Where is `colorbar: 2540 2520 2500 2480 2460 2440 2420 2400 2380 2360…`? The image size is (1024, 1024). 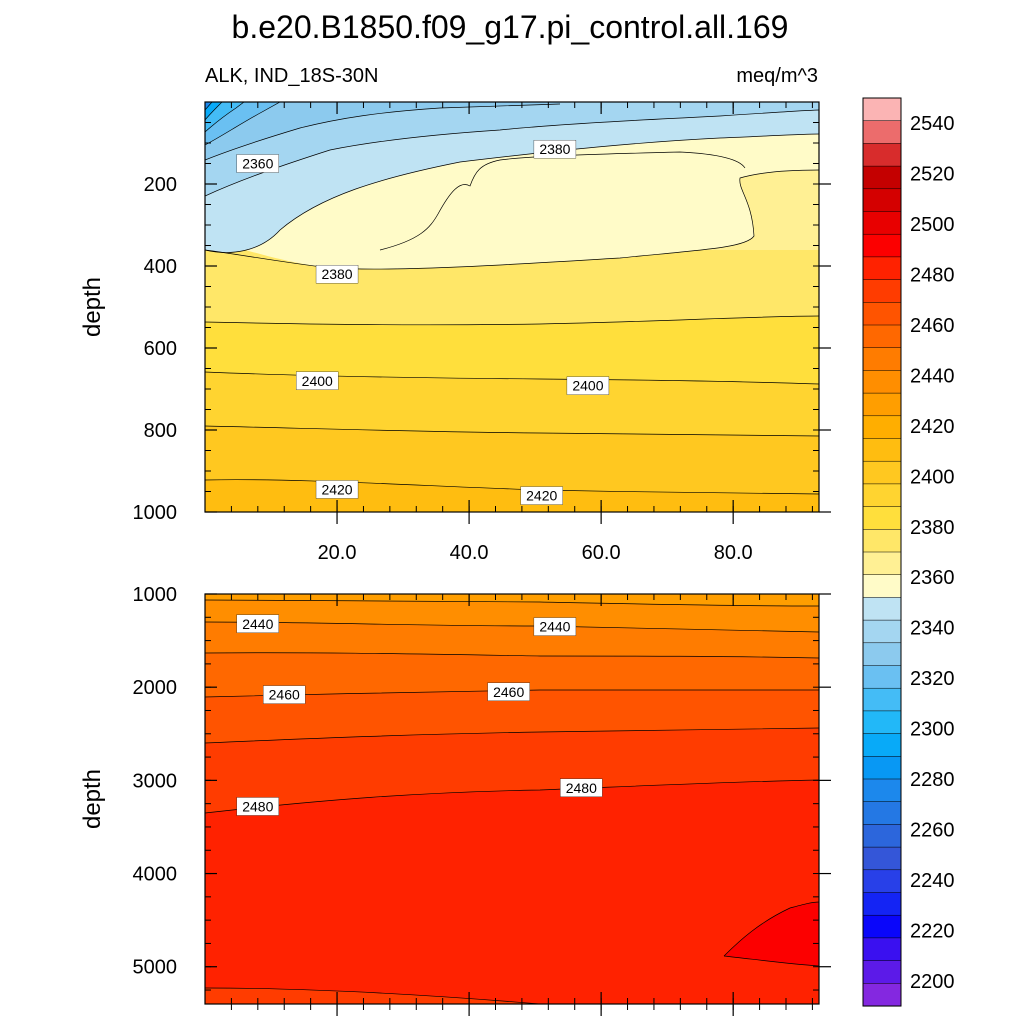
colorbar: 2540 2520 2500 2480 2460 2440 2420 2400 2380 2360… is located at coordinates (908, 552).